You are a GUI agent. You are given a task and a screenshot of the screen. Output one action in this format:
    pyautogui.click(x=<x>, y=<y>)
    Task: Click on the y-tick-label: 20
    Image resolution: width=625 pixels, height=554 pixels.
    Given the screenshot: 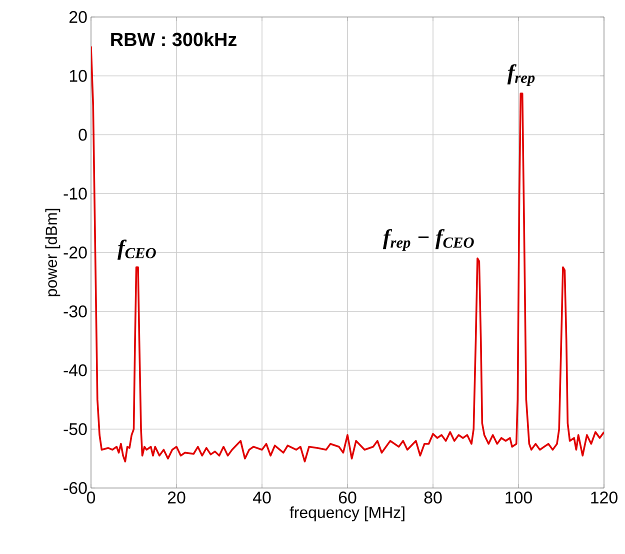 What is the action you would take?
    pyautogui.click(x=78, y=16)
    